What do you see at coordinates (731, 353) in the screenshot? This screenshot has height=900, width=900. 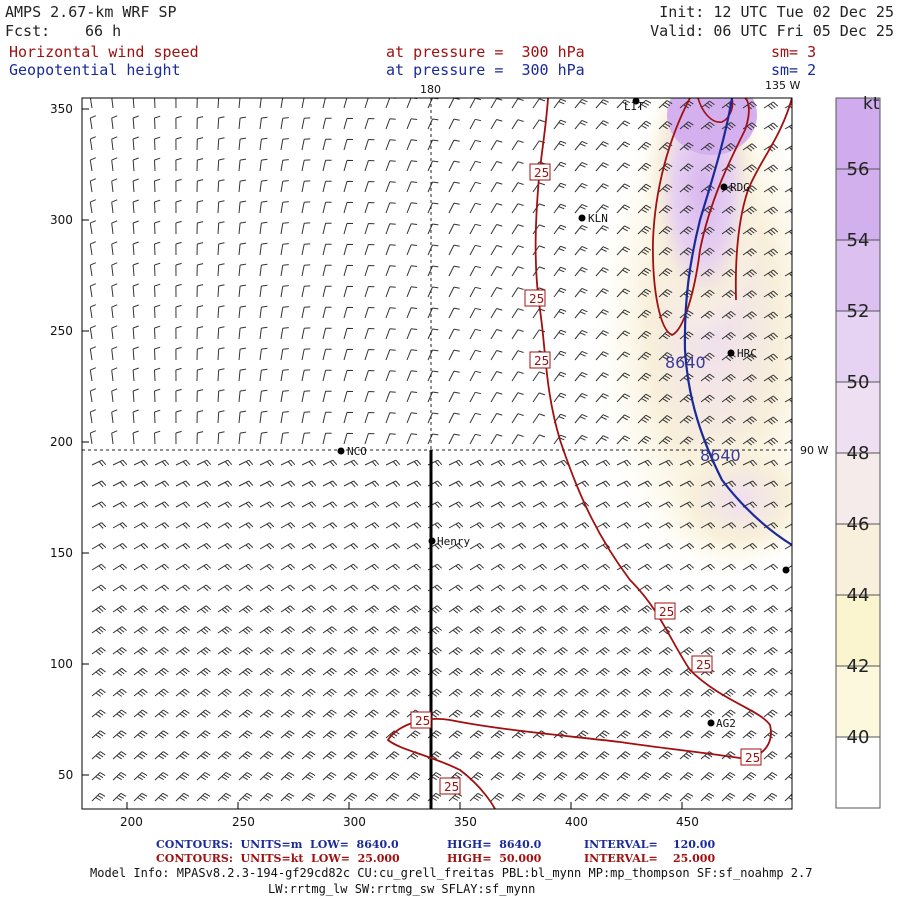 I see `station-hrc-dot` at bounding box center [731, 353].